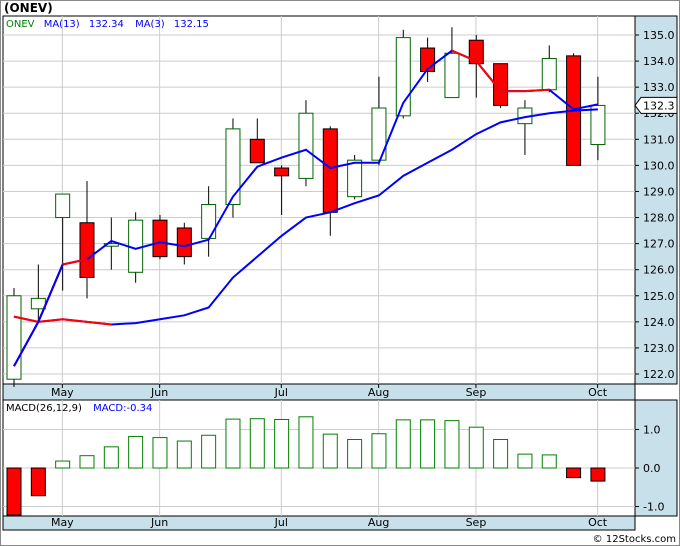  I want to click on macd-tick-label: -1.0, so click(653, 507).